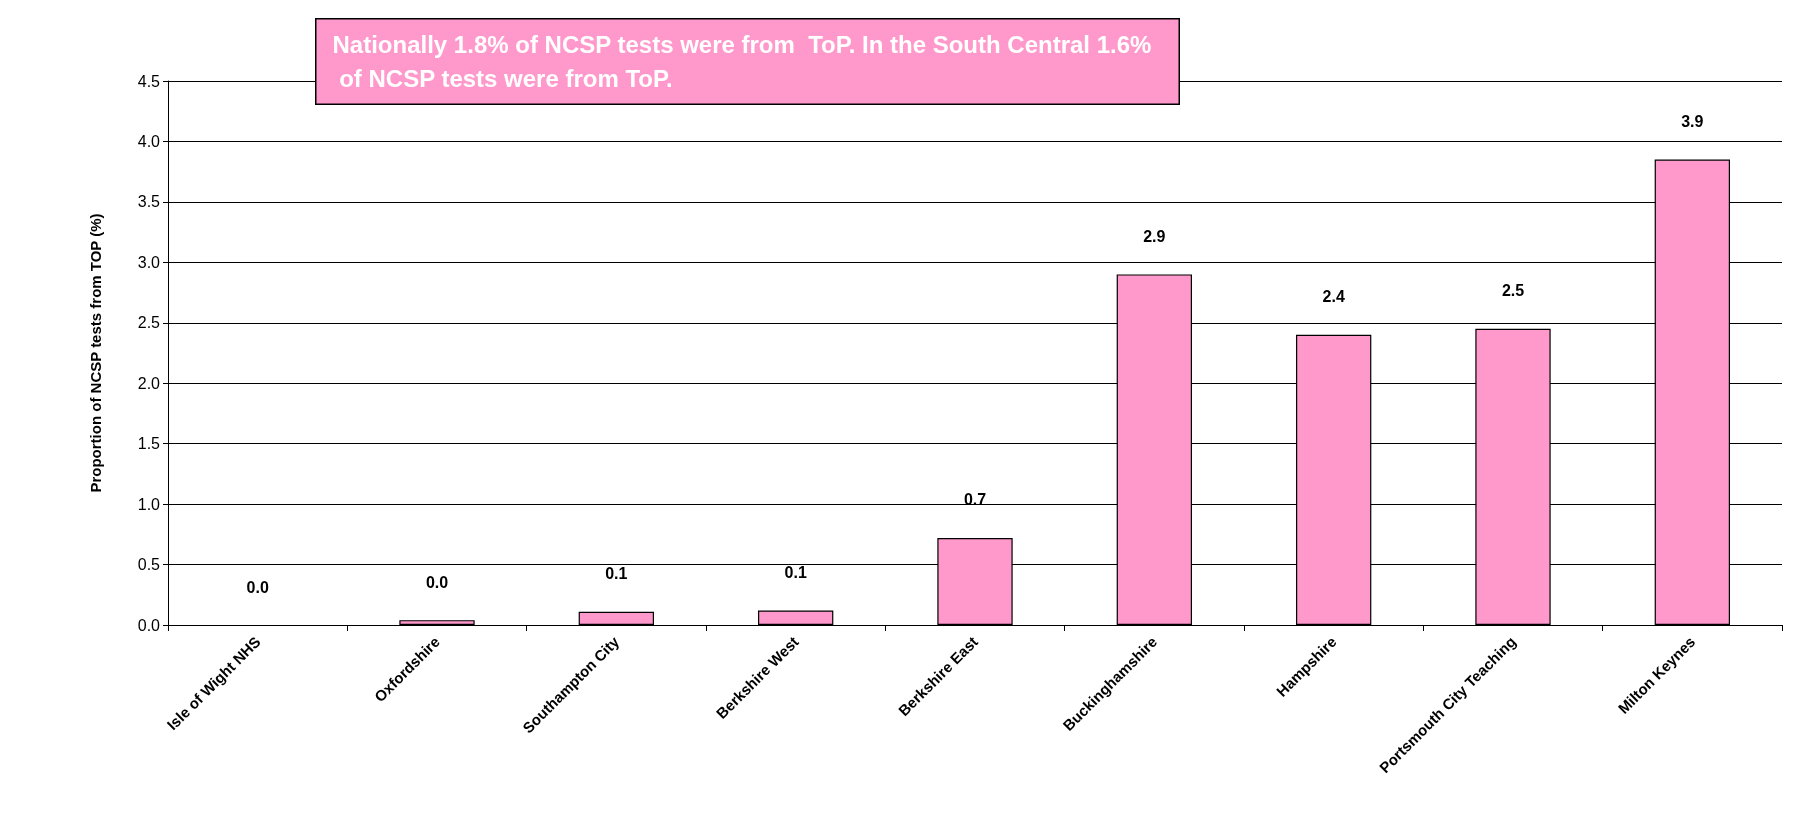 The height and width of the screenshot is (824, 1814). What do you see at coordinates (95, 353) in the screenshot?
I see `y-axis-title: Proportion of NCSP tests from TOP (%)` at bounding box center [95, 353].